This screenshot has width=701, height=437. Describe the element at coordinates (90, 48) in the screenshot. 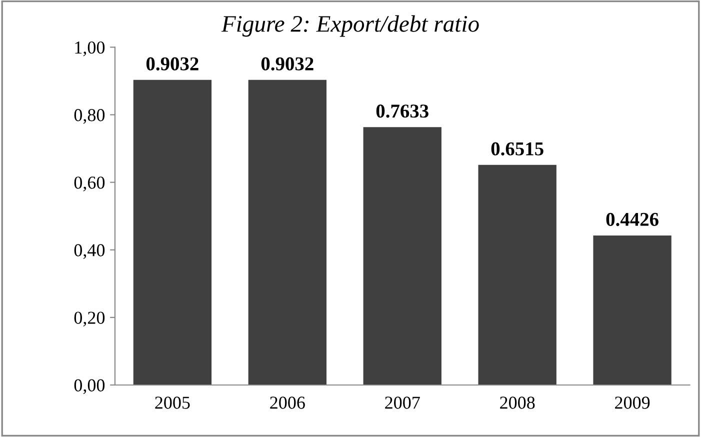

I see `y-tick-label: 1,00` at that location.